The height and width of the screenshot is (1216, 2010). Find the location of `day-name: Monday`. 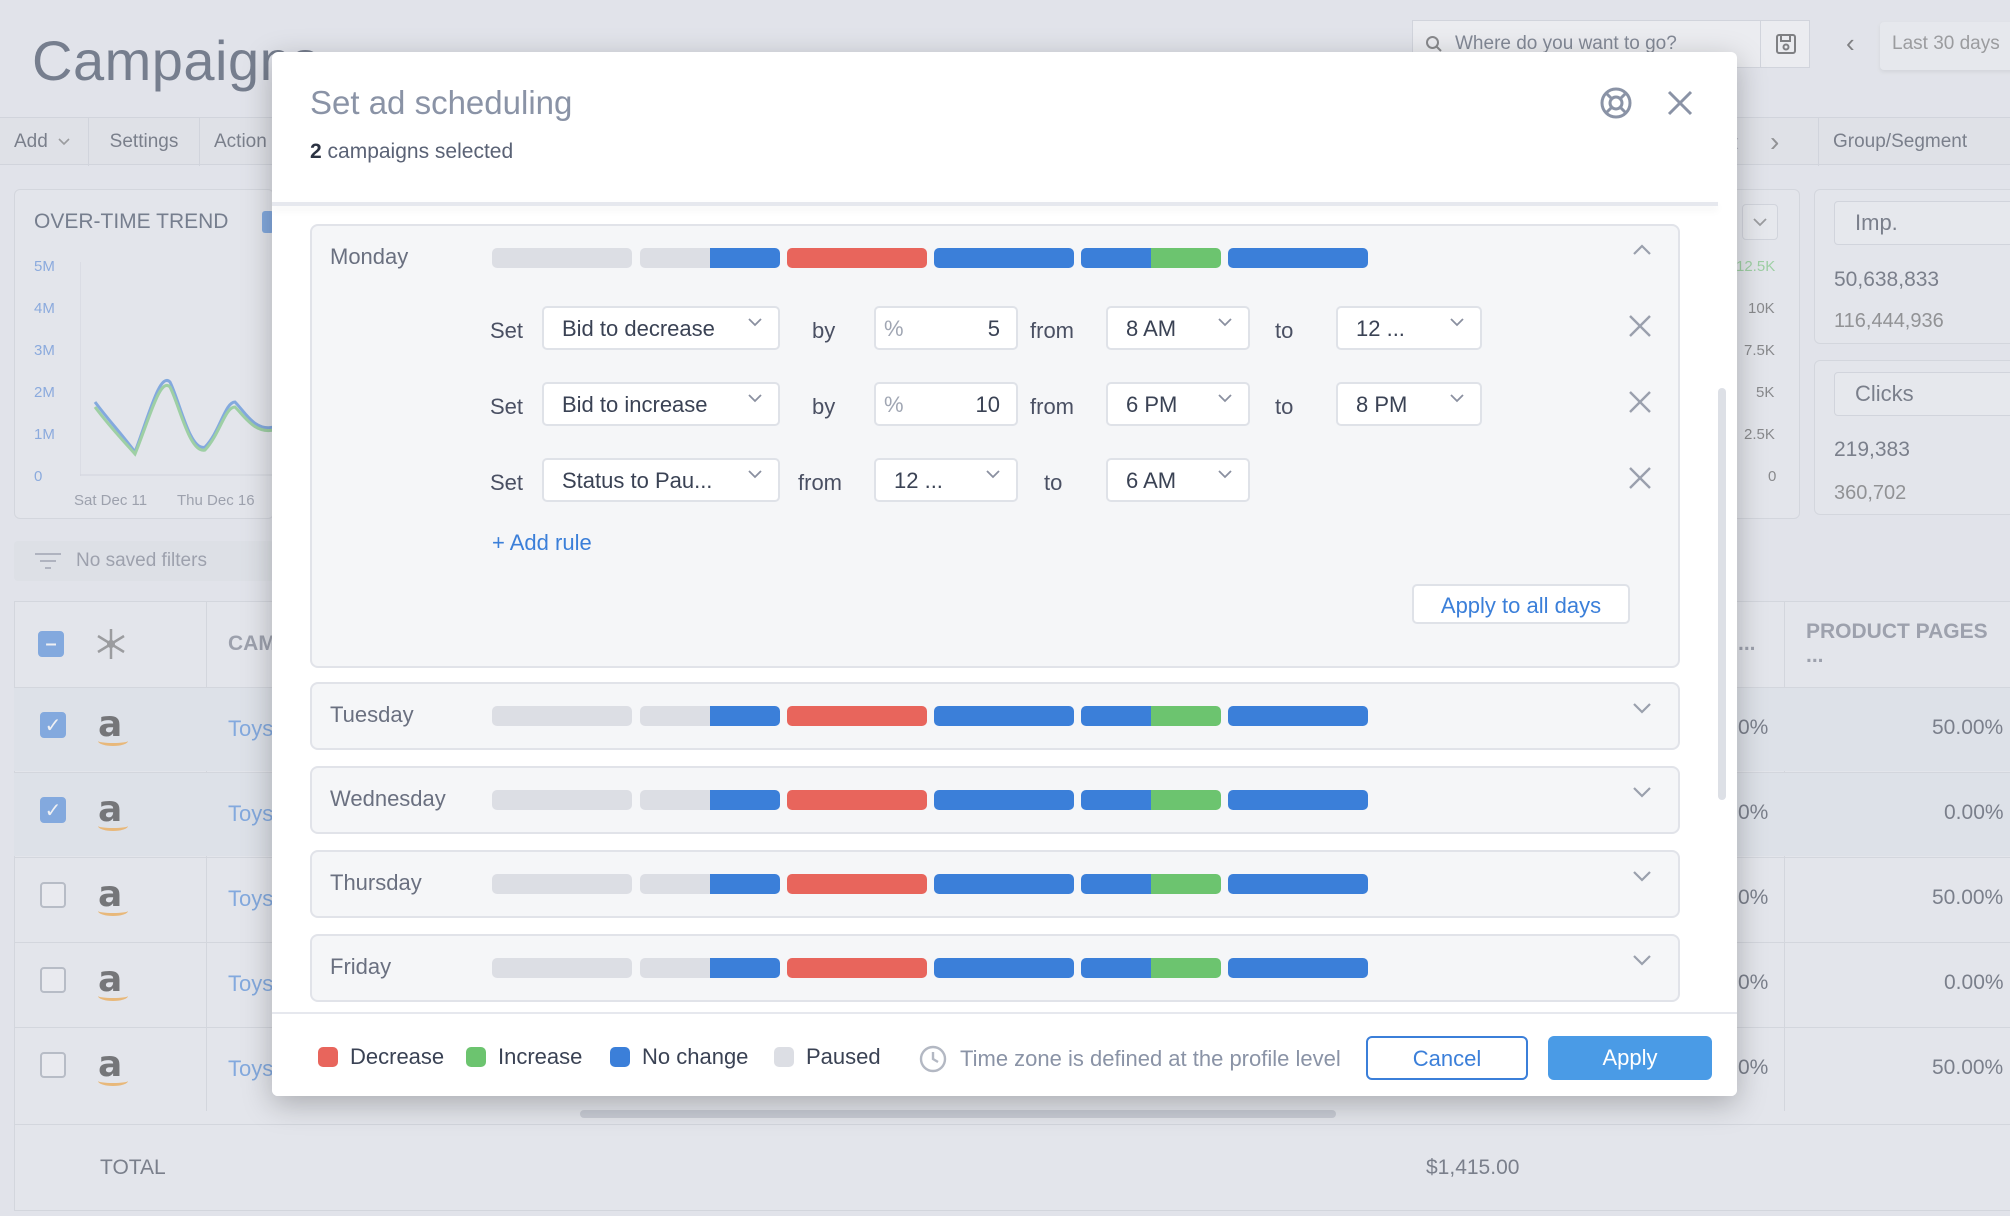

day-name: Monday is located at coordinates (369, 256).